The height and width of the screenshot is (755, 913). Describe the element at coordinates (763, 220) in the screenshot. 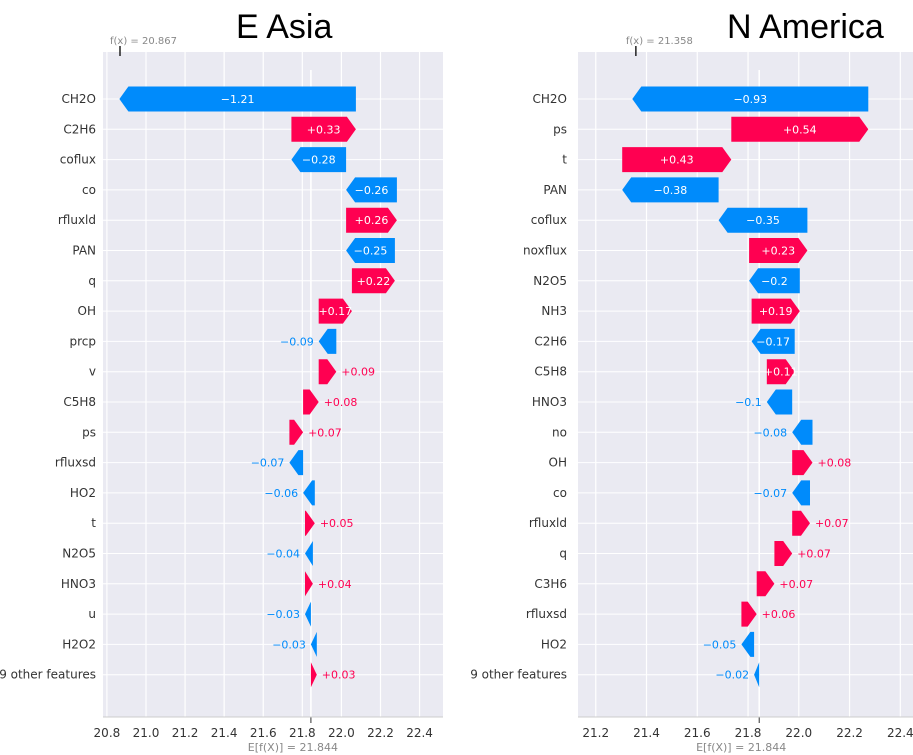

I see `n-america-value-label: −0.35` at that location.